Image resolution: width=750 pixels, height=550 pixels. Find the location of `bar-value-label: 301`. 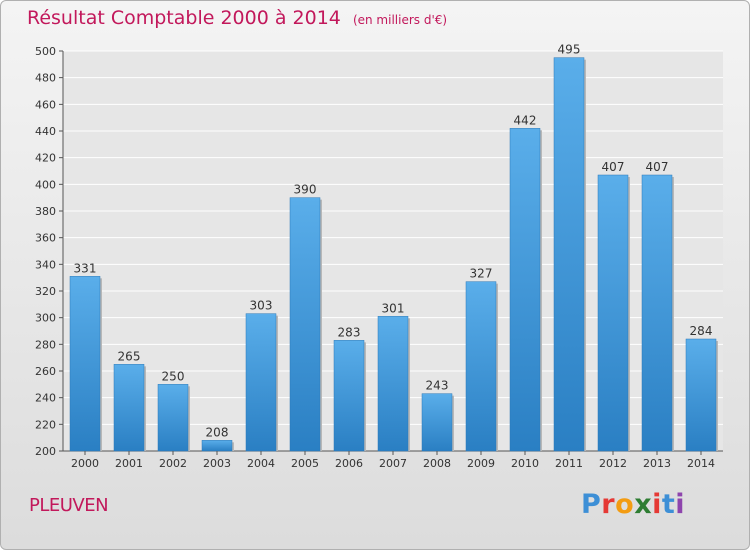

bar-value-label: 301 is located at coordinates (393, 308).